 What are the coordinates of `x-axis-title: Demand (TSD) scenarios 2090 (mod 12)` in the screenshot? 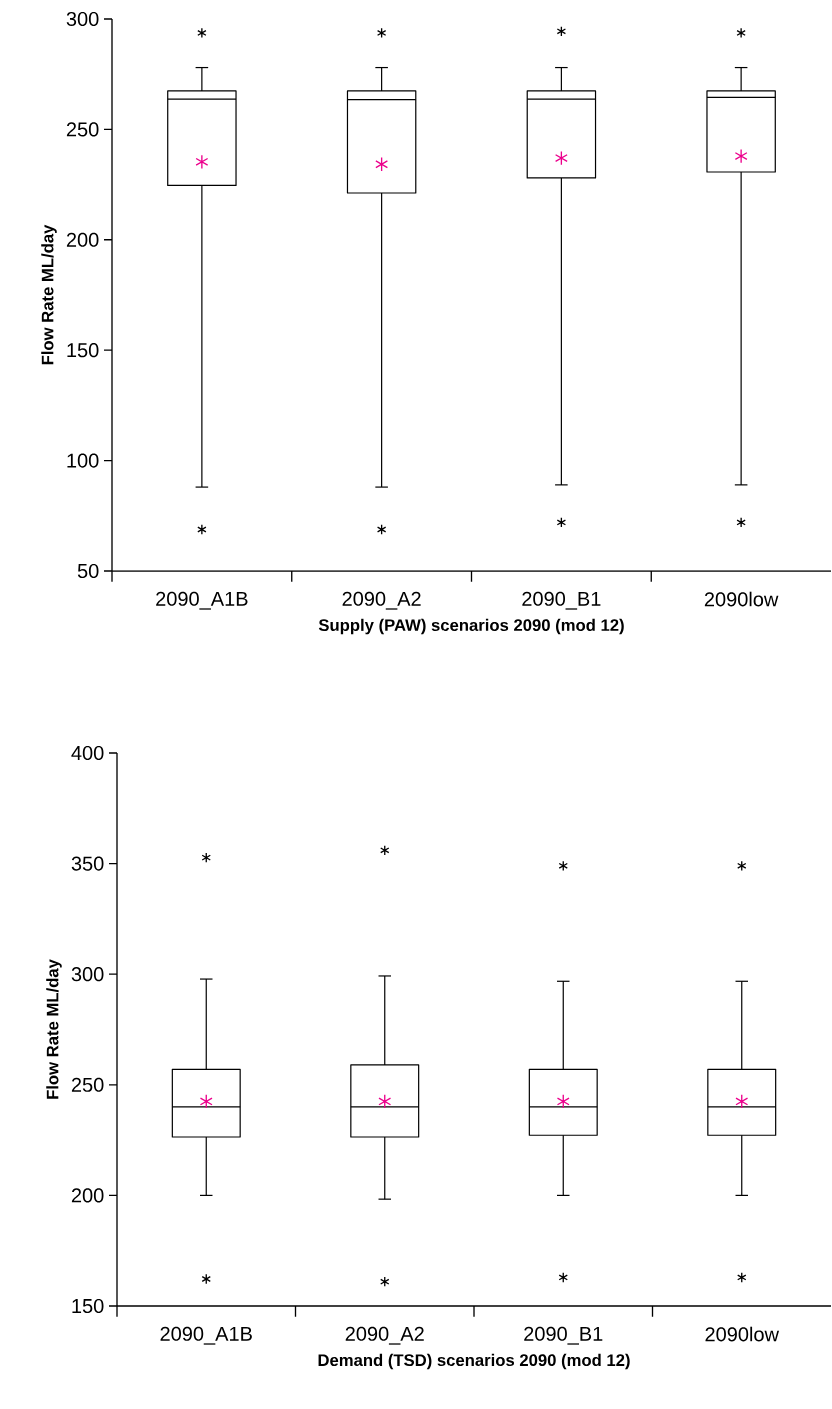 It's located at (474, 1361).